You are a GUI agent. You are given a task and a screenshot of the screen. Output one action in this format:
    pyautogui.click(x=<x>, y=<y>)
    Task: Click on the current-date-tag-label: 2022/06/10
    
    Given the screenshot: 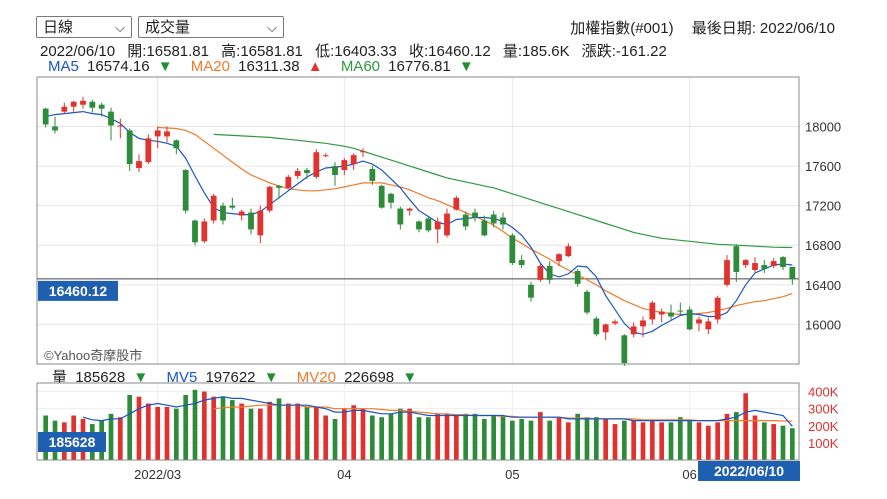 What is the action you would take?
    pyautogui.click(x=749, y=471)
    